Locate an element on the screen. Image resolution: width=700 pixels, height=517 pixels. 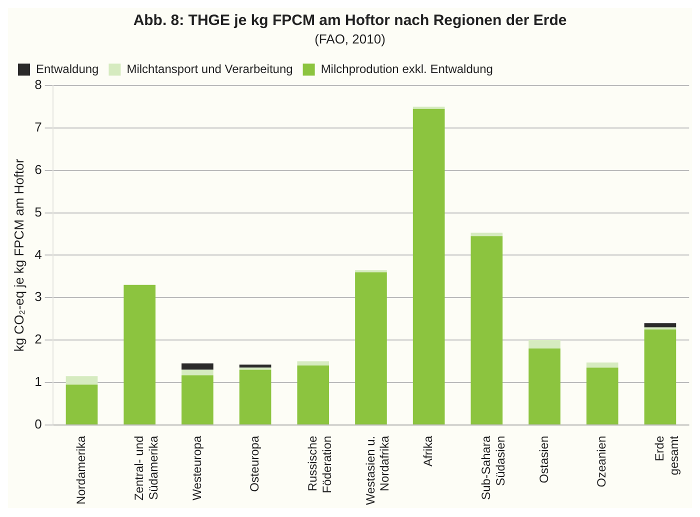
x-tick-label: Zentral- und Südamerika is located at coordinates (146, 468).